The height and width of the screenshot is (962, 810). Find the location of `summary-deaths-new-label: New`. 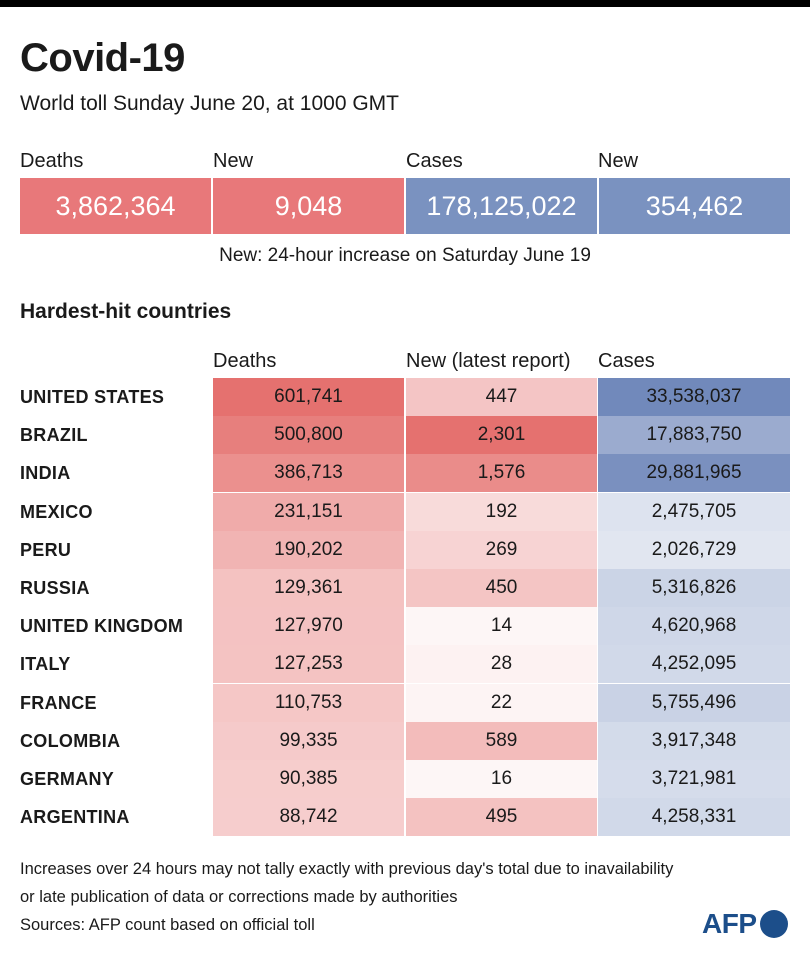

summary-deaths-new-label: New is located at coordinates (233, 161).